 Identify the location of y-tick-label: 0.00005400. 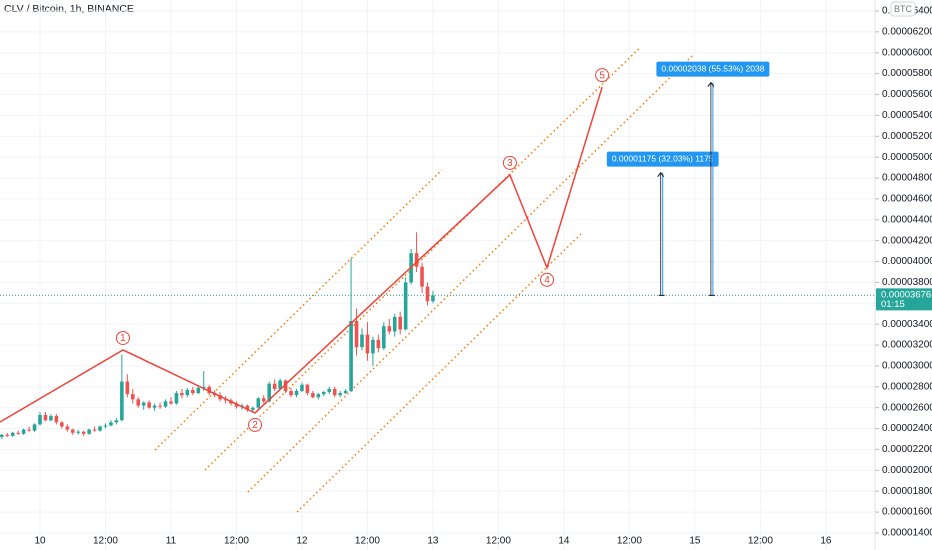
(907, 115).